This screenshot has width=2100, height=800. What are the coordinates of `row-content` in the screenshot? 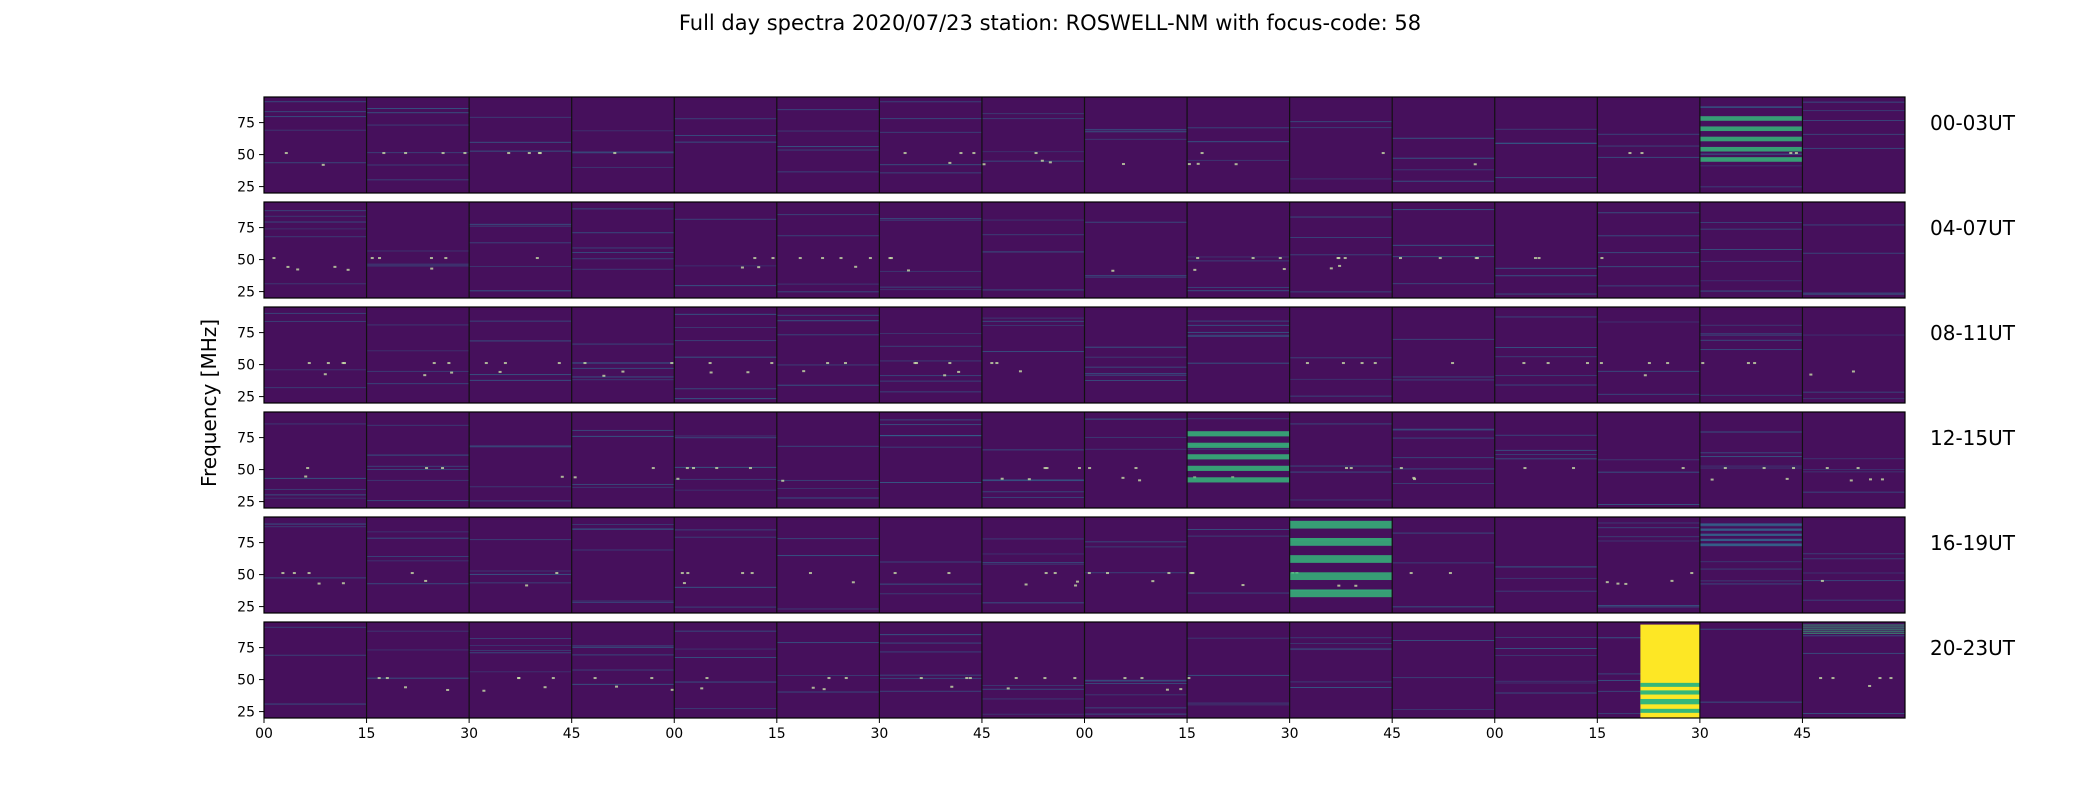 It's located at (1084, 565).